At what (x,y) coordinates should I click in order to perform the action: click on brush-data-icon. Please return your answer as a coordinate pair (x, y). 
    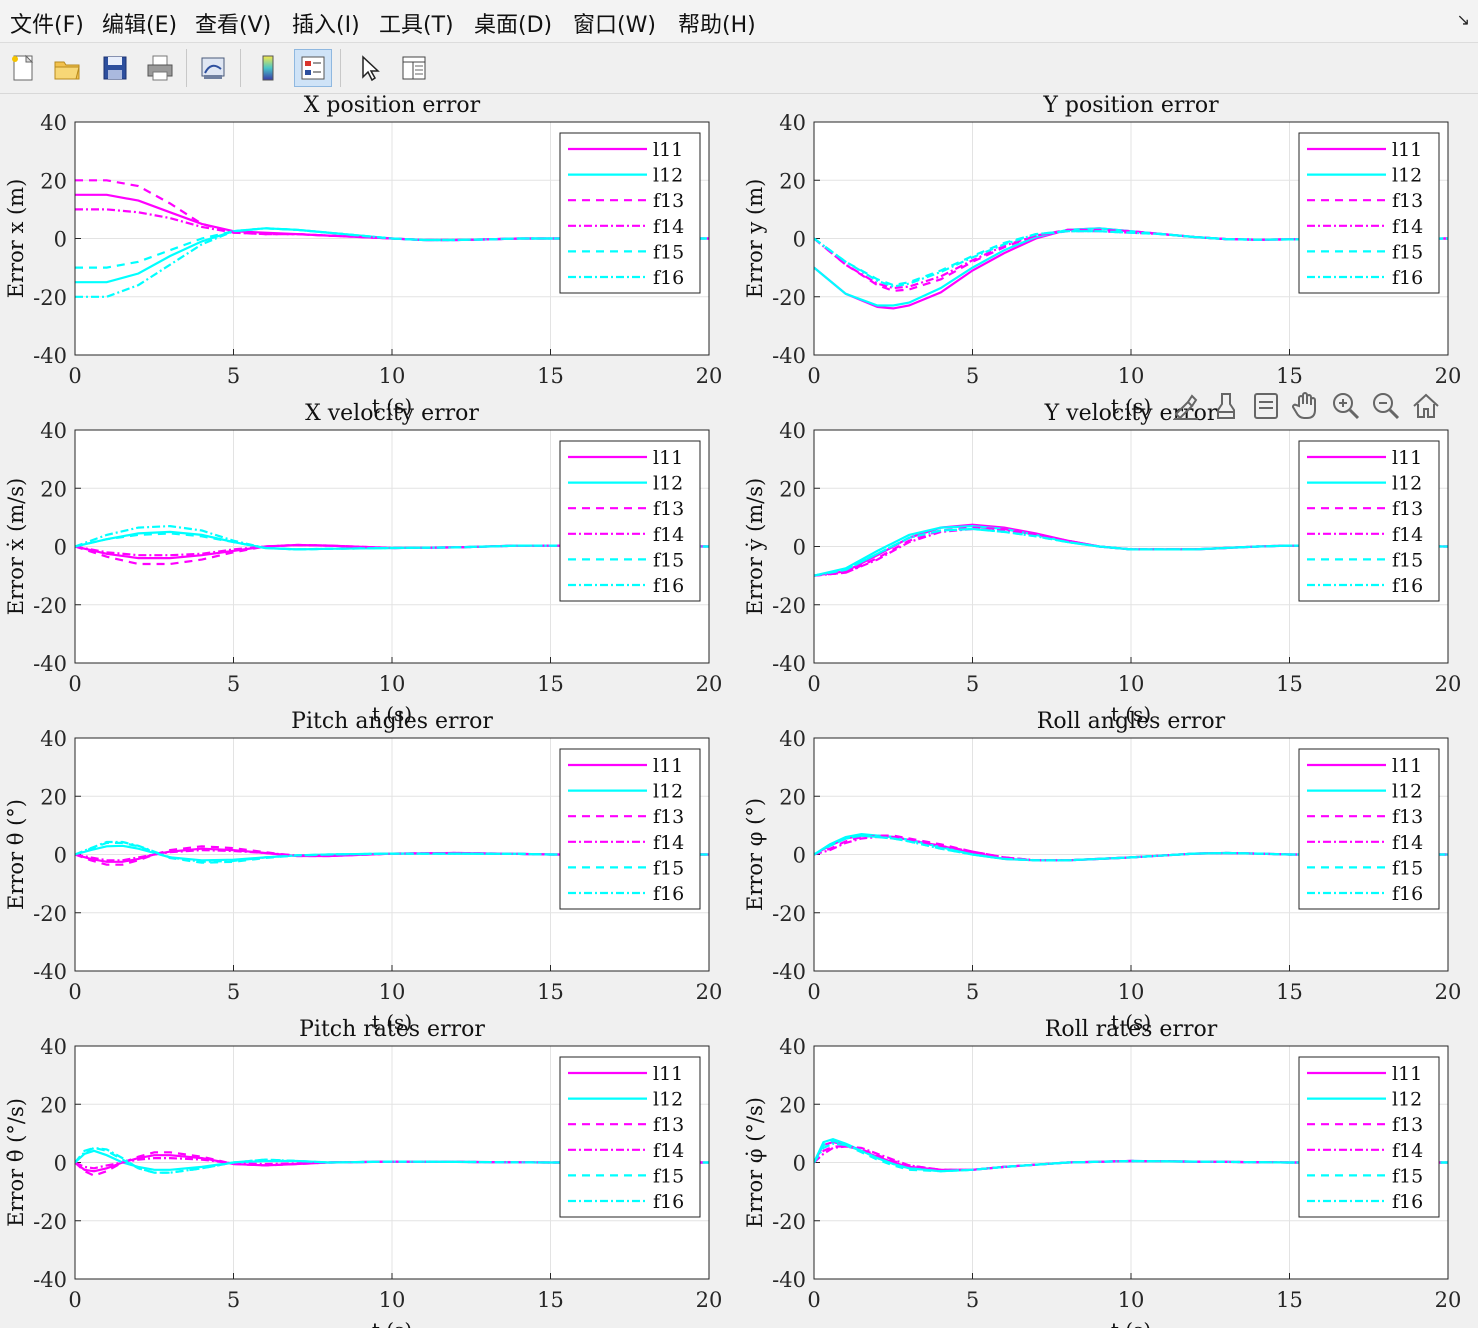
    Looking at the image, I should click on (1186, 406).